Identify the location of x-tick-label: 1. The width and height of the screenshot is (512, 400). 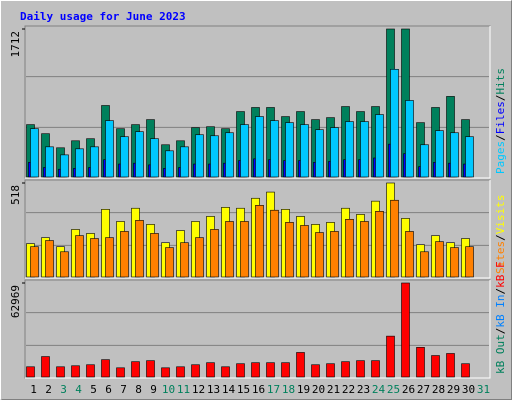
(33, 389).